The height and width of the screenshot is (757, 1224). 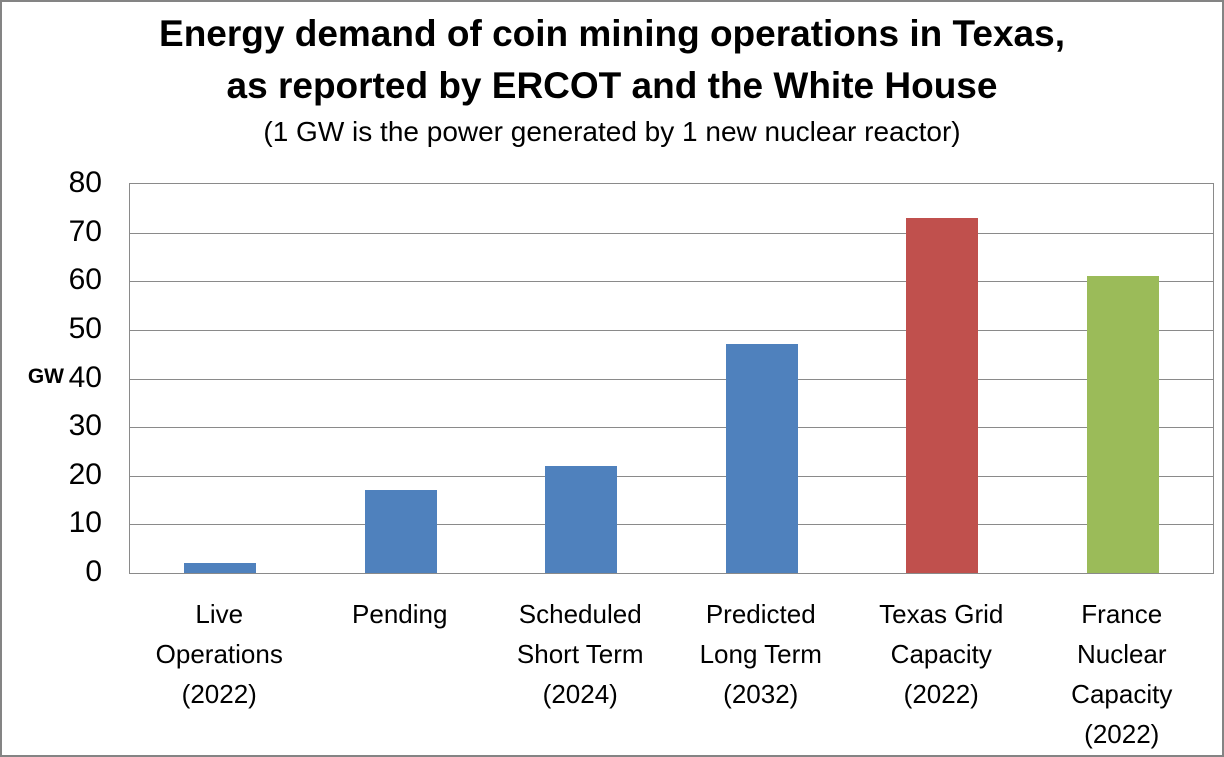 What do you see at coordinates (580, 654) in the screenshot?
I see `x-label-scheduled-short-term-2024: Scheduled Short Term (2024)` at bounding box center [580, 654].